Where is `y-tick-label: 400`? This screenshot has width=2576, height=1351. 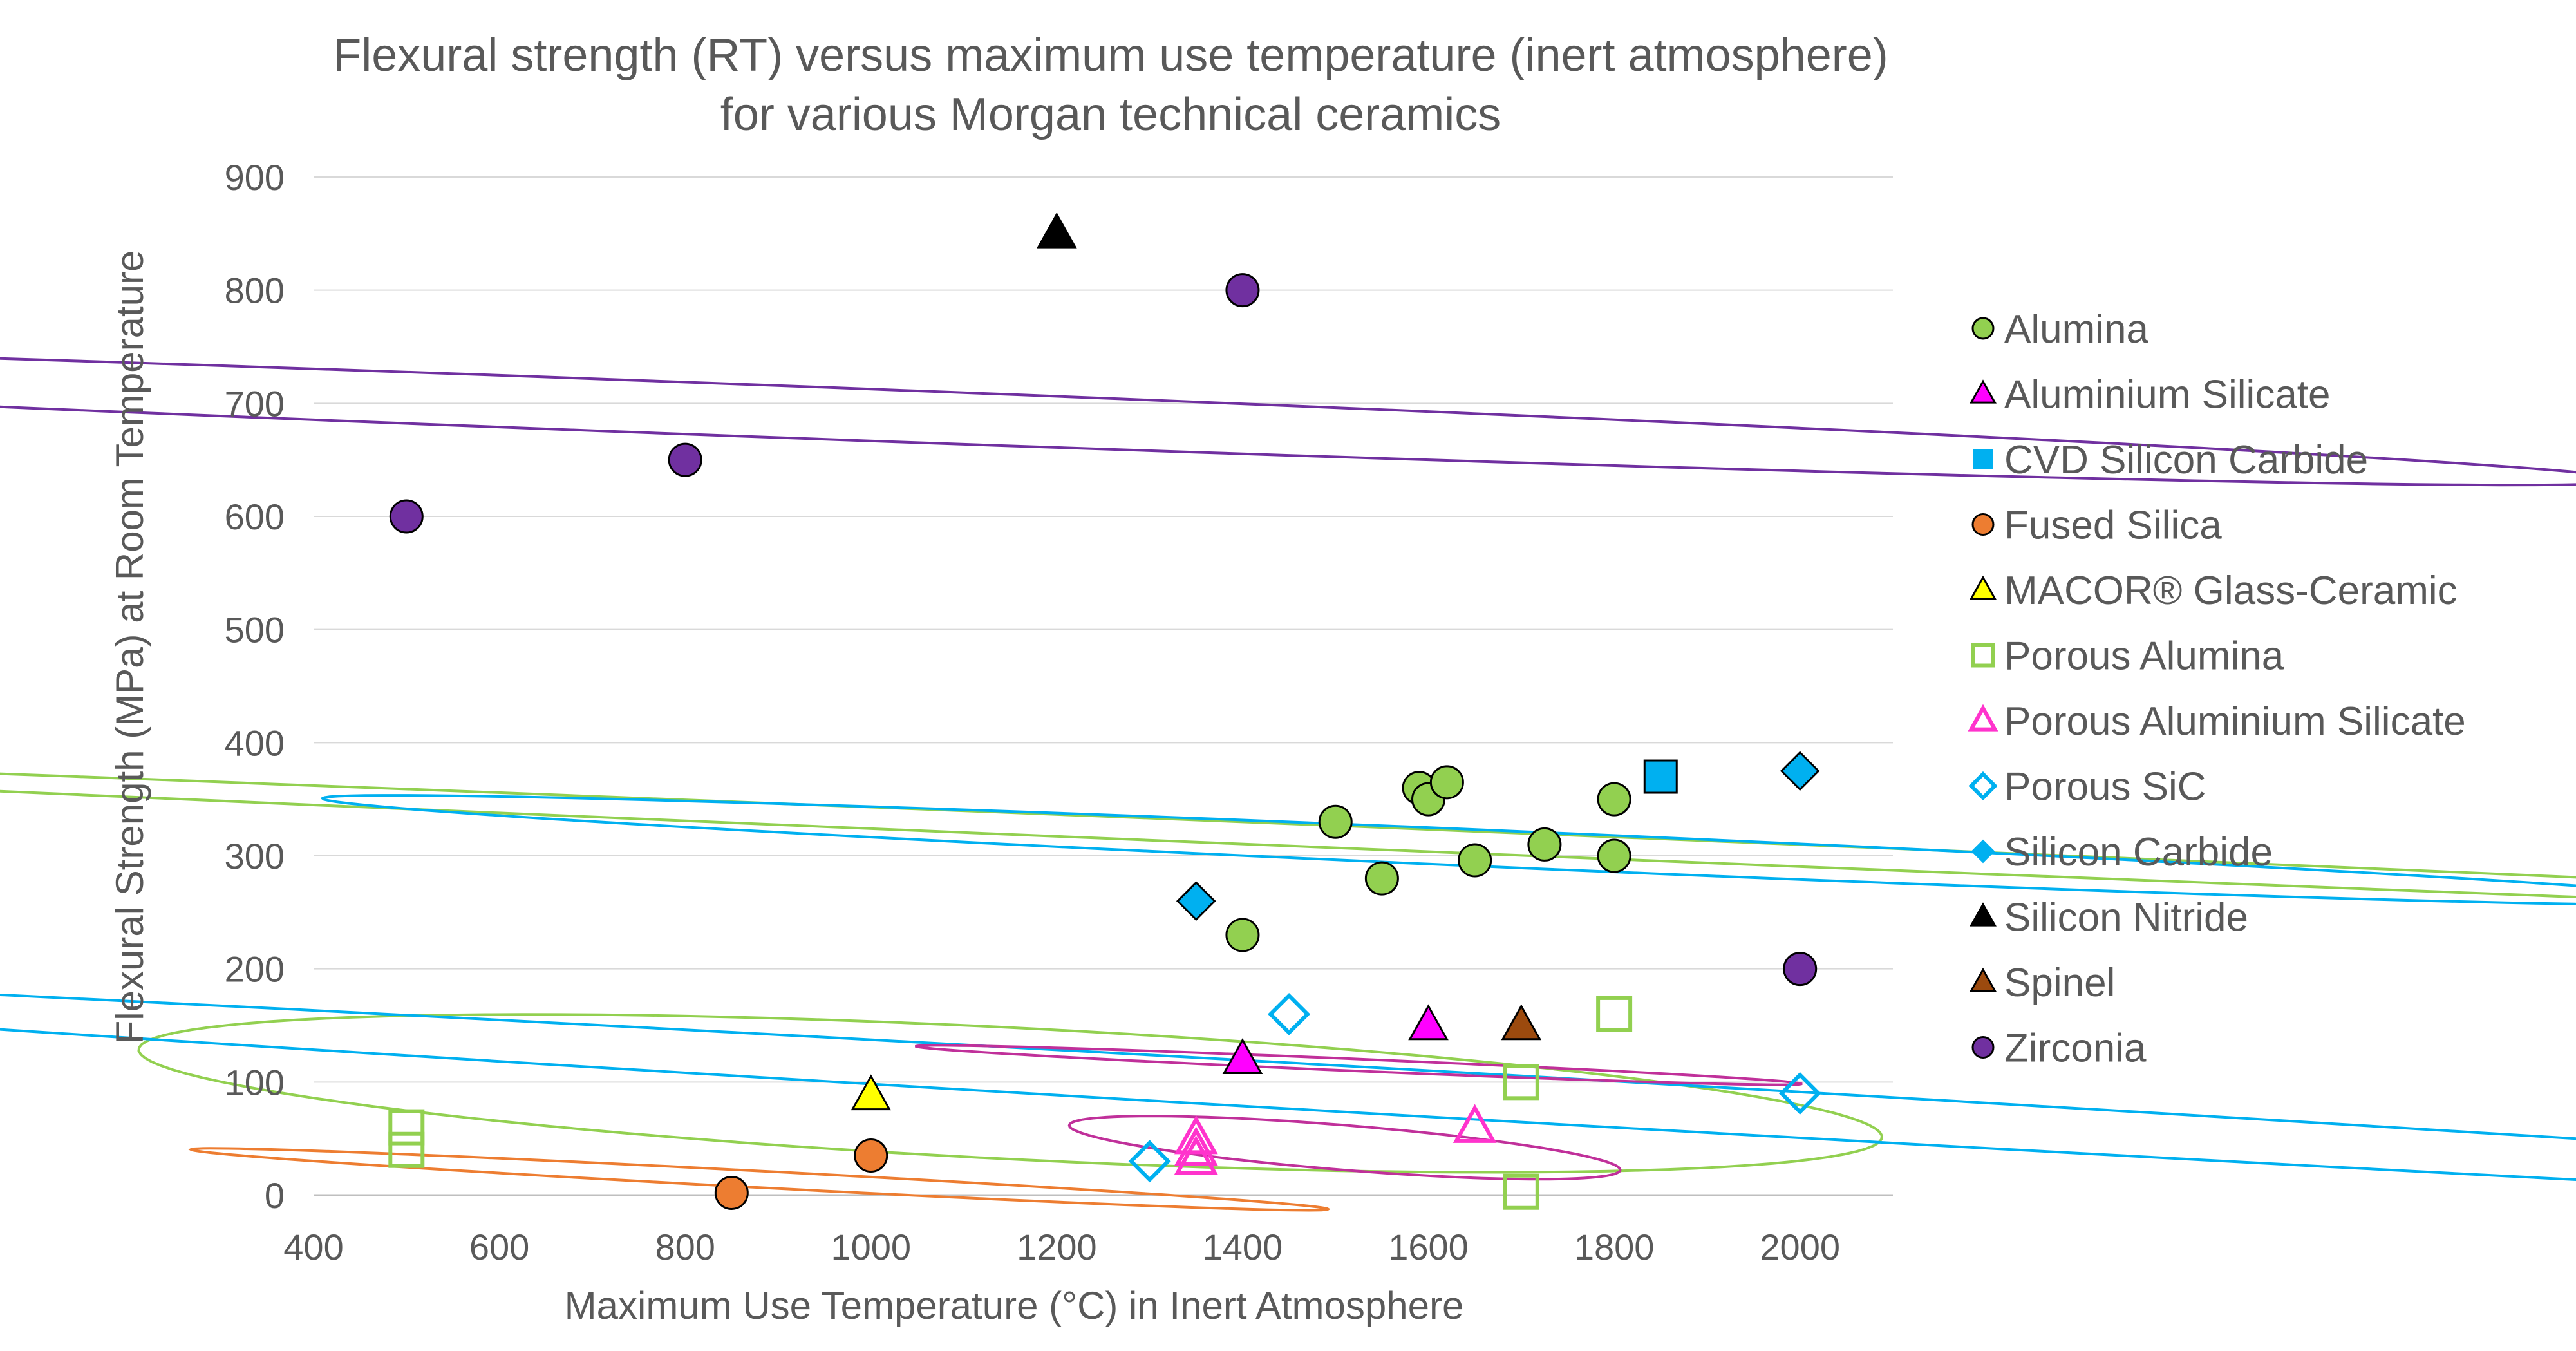 y-tick-label: 400 is located at coordinates (255, 743).